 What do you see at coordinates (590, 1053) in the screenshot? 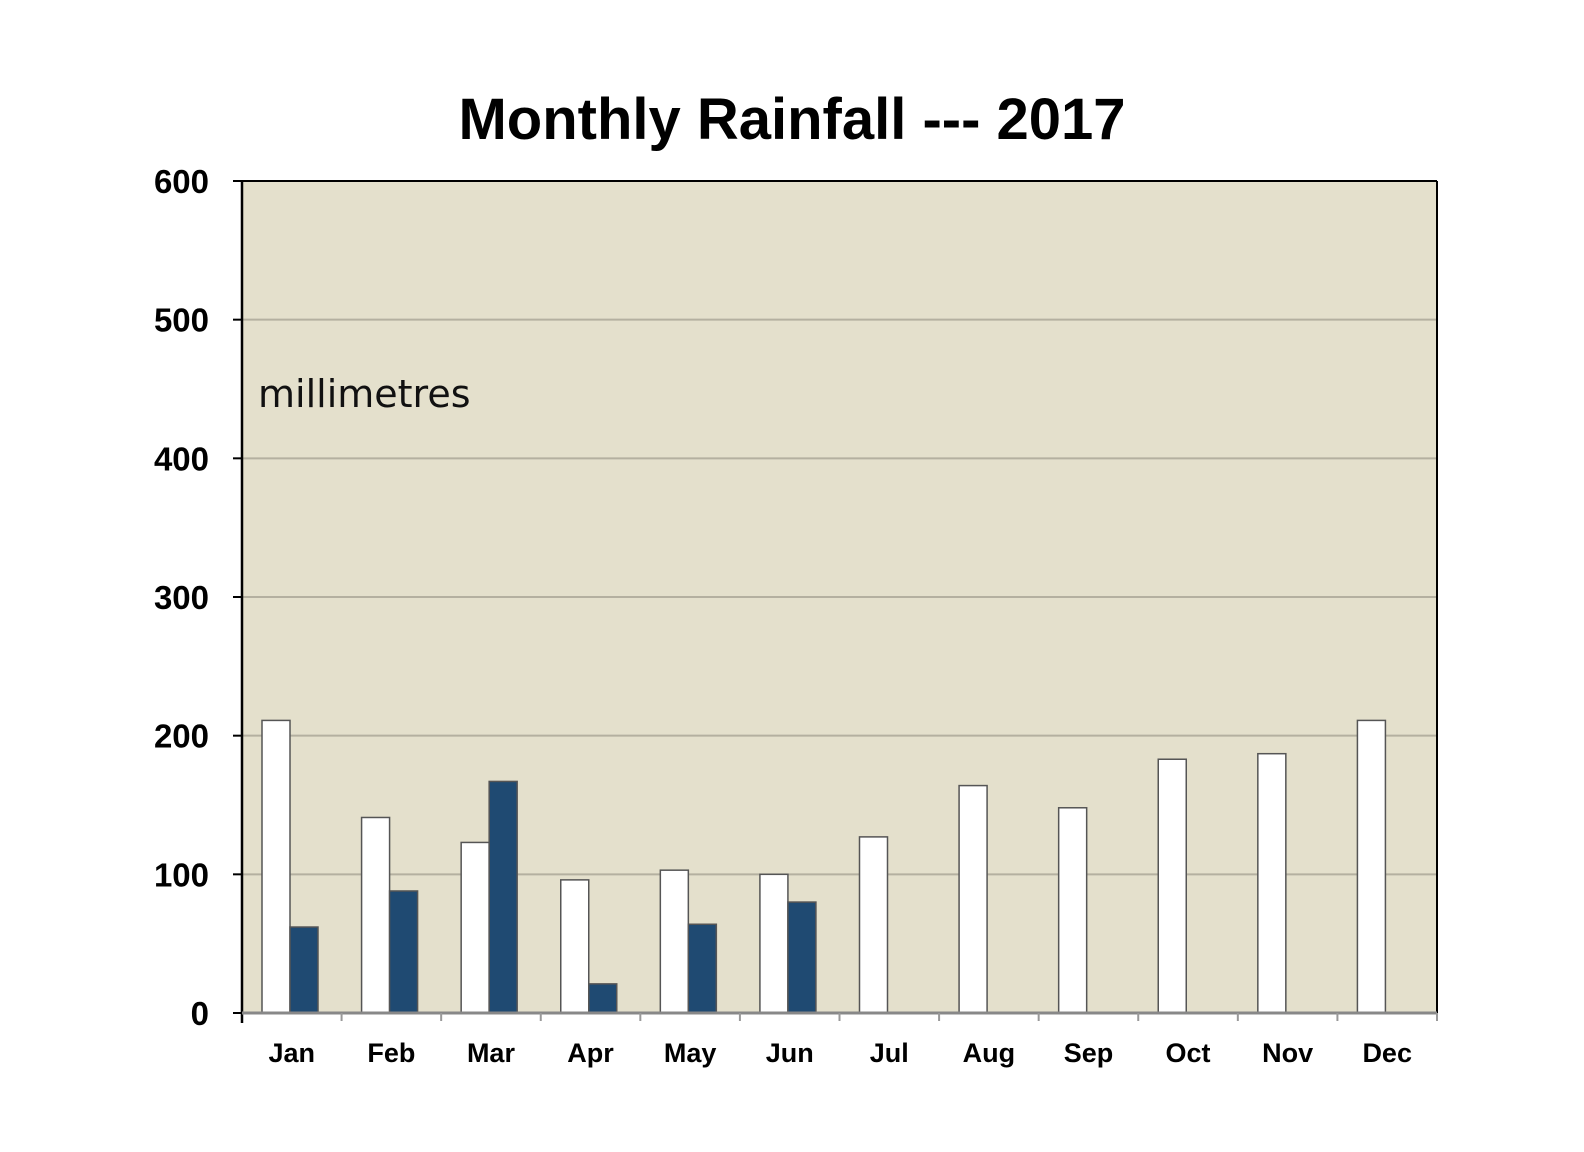
I see `x-tick-label: Apr` at bounding box center [590, 1053].